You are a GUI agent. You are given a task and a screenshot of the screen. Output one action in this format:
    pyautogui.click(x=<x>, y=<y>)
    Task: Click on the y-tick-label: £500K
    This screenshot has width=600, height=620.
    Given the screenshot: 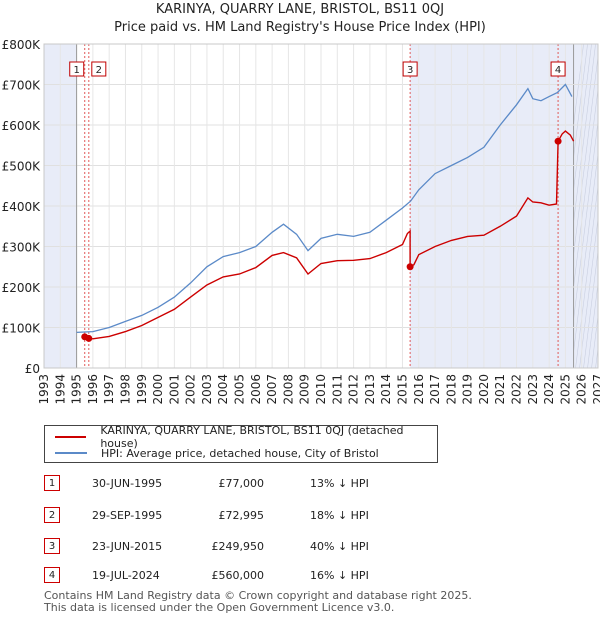 What is the action you would take?
    pyautogui.click(x=22, y=167)
    